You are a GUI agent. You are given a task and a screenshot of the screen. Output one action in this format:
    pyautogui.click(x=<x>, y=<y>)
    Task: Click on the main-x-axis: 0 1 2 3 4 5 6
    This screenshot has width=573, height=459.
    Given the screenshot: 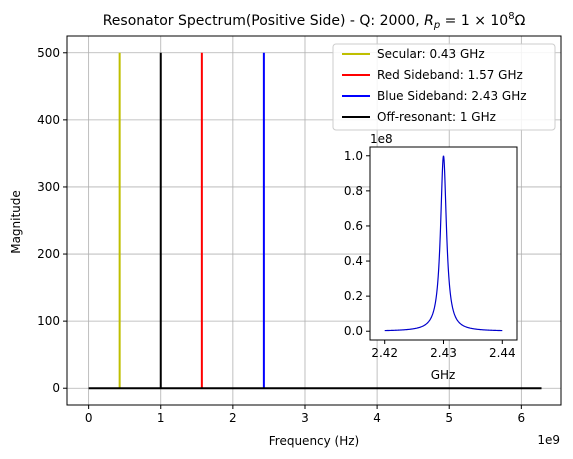 What is the action you would take?
    pyautogui.click(x=305, y=415)
    